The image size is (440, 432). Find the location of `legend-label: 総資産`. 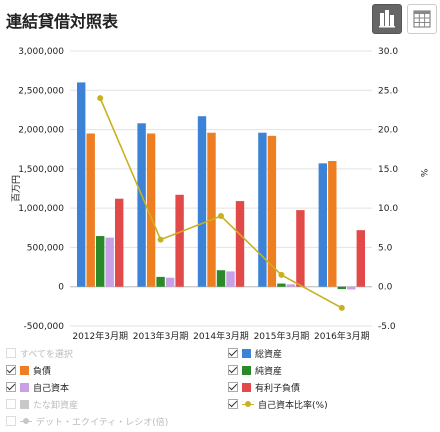

legend-label: 総資産 is located at coordinates (269, 354).